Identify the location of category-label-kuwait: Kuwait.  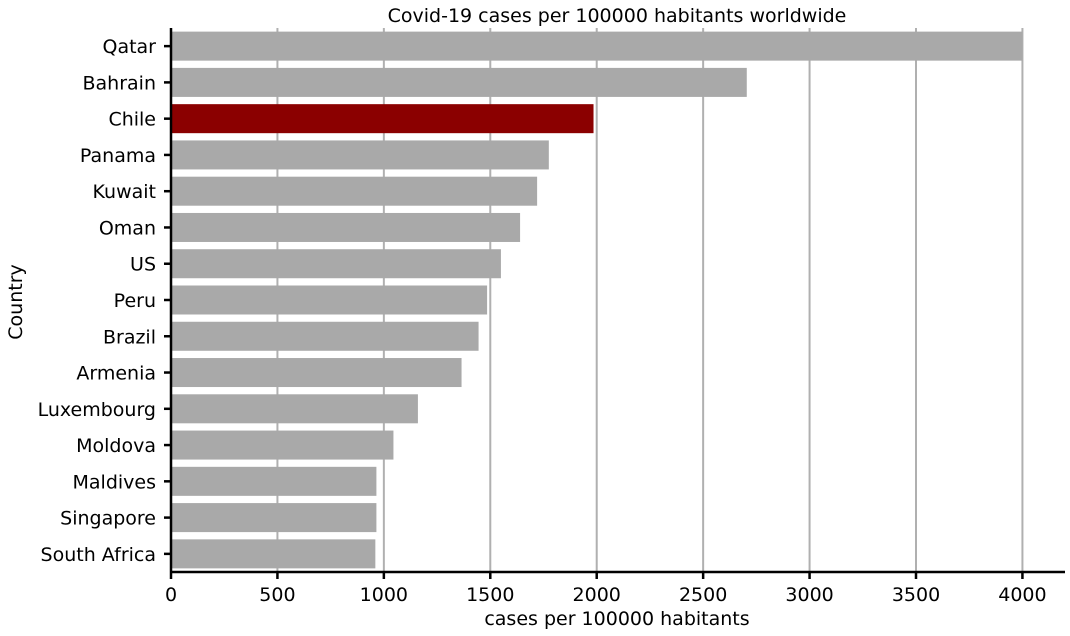
(124, 192).